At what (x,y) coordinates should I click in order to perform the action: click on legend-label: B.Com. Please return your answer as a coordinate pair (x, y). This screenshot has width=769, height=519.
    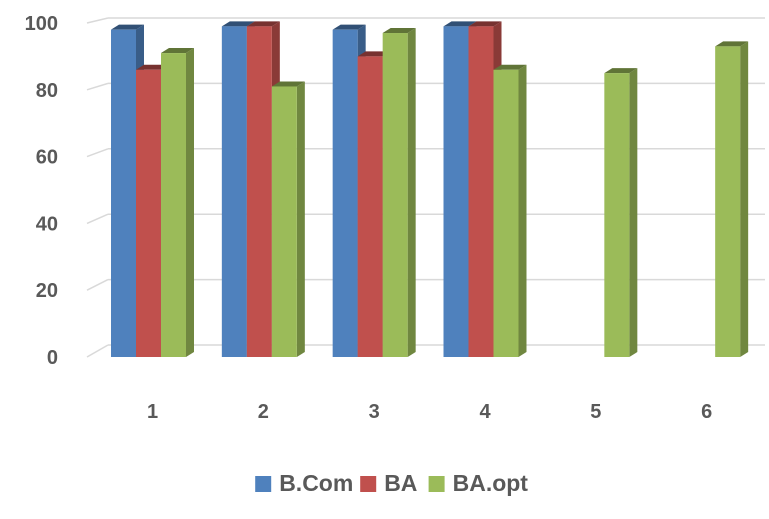
    Looking at the image, I should click on (316, 483).